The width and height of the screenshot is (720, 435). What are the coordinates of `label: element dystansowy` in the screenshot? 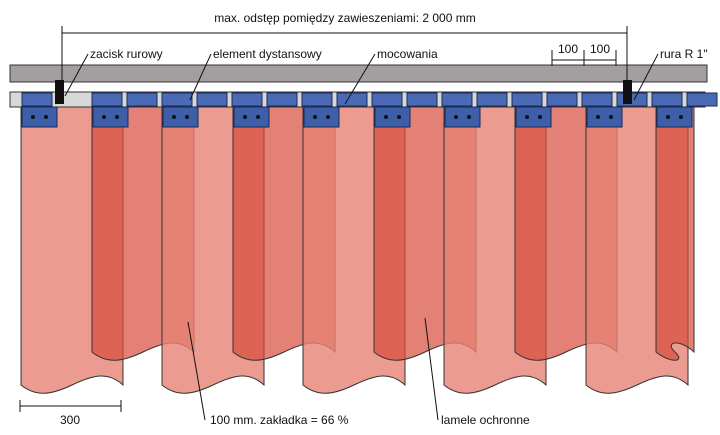 It's located at (267, 54).